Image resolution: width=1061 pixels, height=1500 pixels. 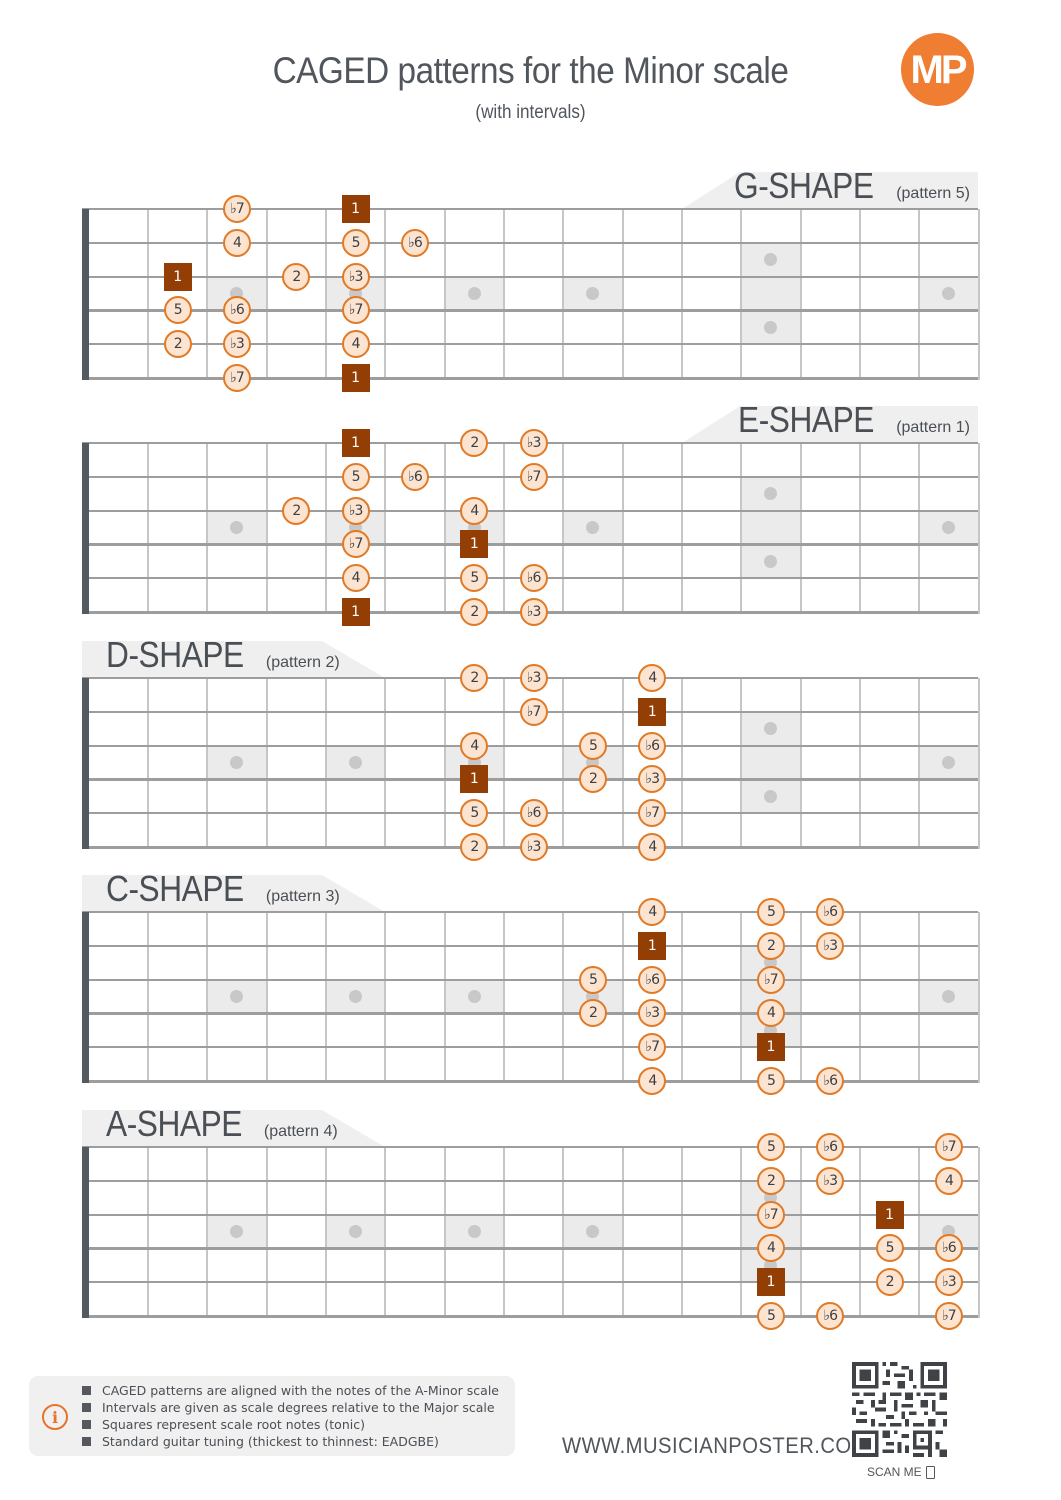 What do you see at coordinates (233, 1128) in the screenshot?
I see `a-shape-title-tab: A-SHAPE (pattern 4)` at bounding box center [233, 1128].